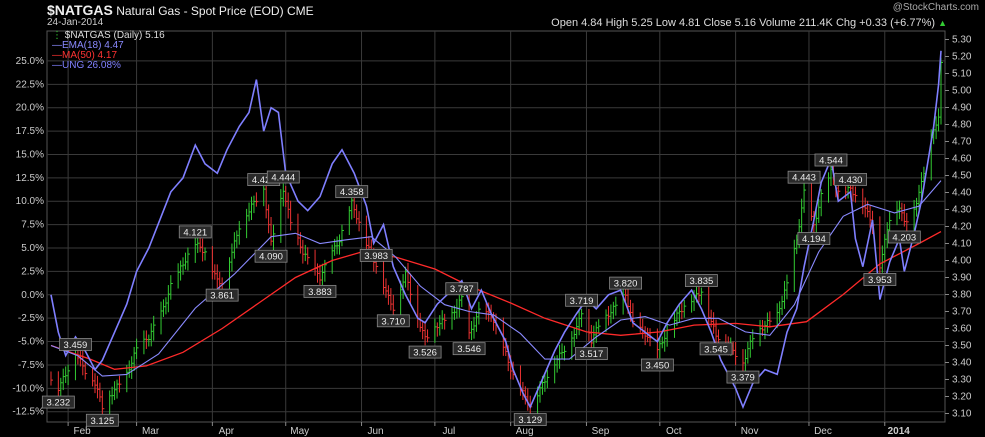 This screenshot has height=437, width=985. I want to click on left-tick-label: 22.5%, so click(30, 84).